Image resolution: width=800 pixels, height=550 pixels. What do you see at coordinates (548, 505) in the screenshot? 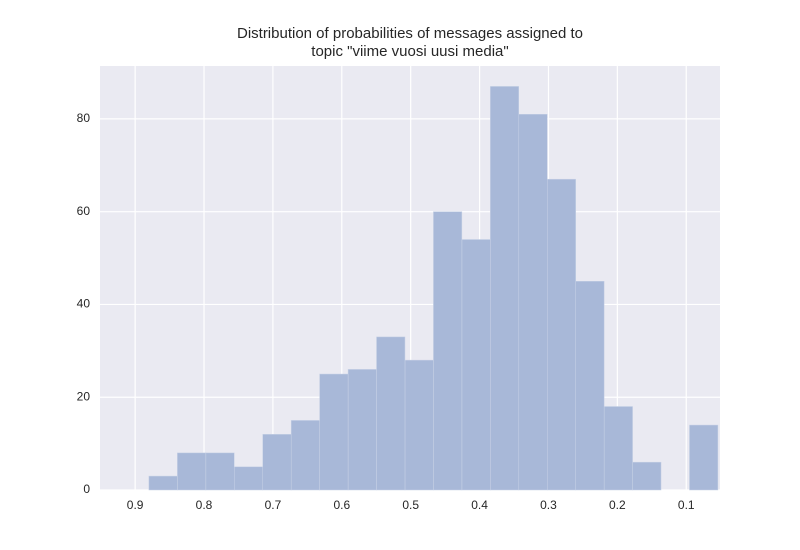
I see `x-tick-label: 0.3` at bounding box center [548, 505].